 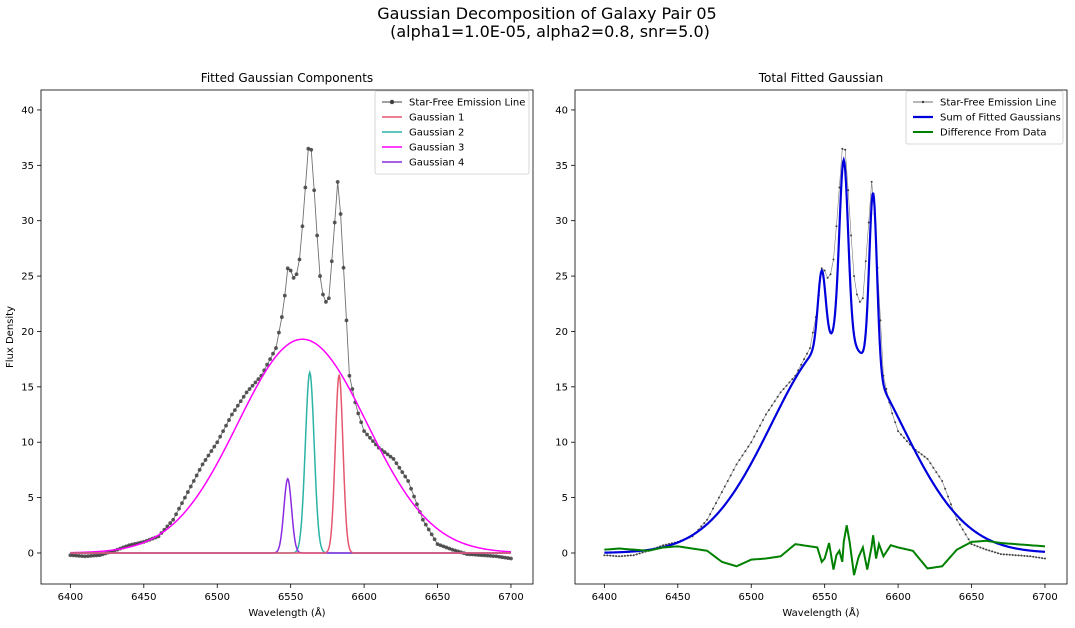 What do you see at coordinates (561, 166) in the screenshot?
I see `y-tick-label: 35` at bounding box center [561, 166].